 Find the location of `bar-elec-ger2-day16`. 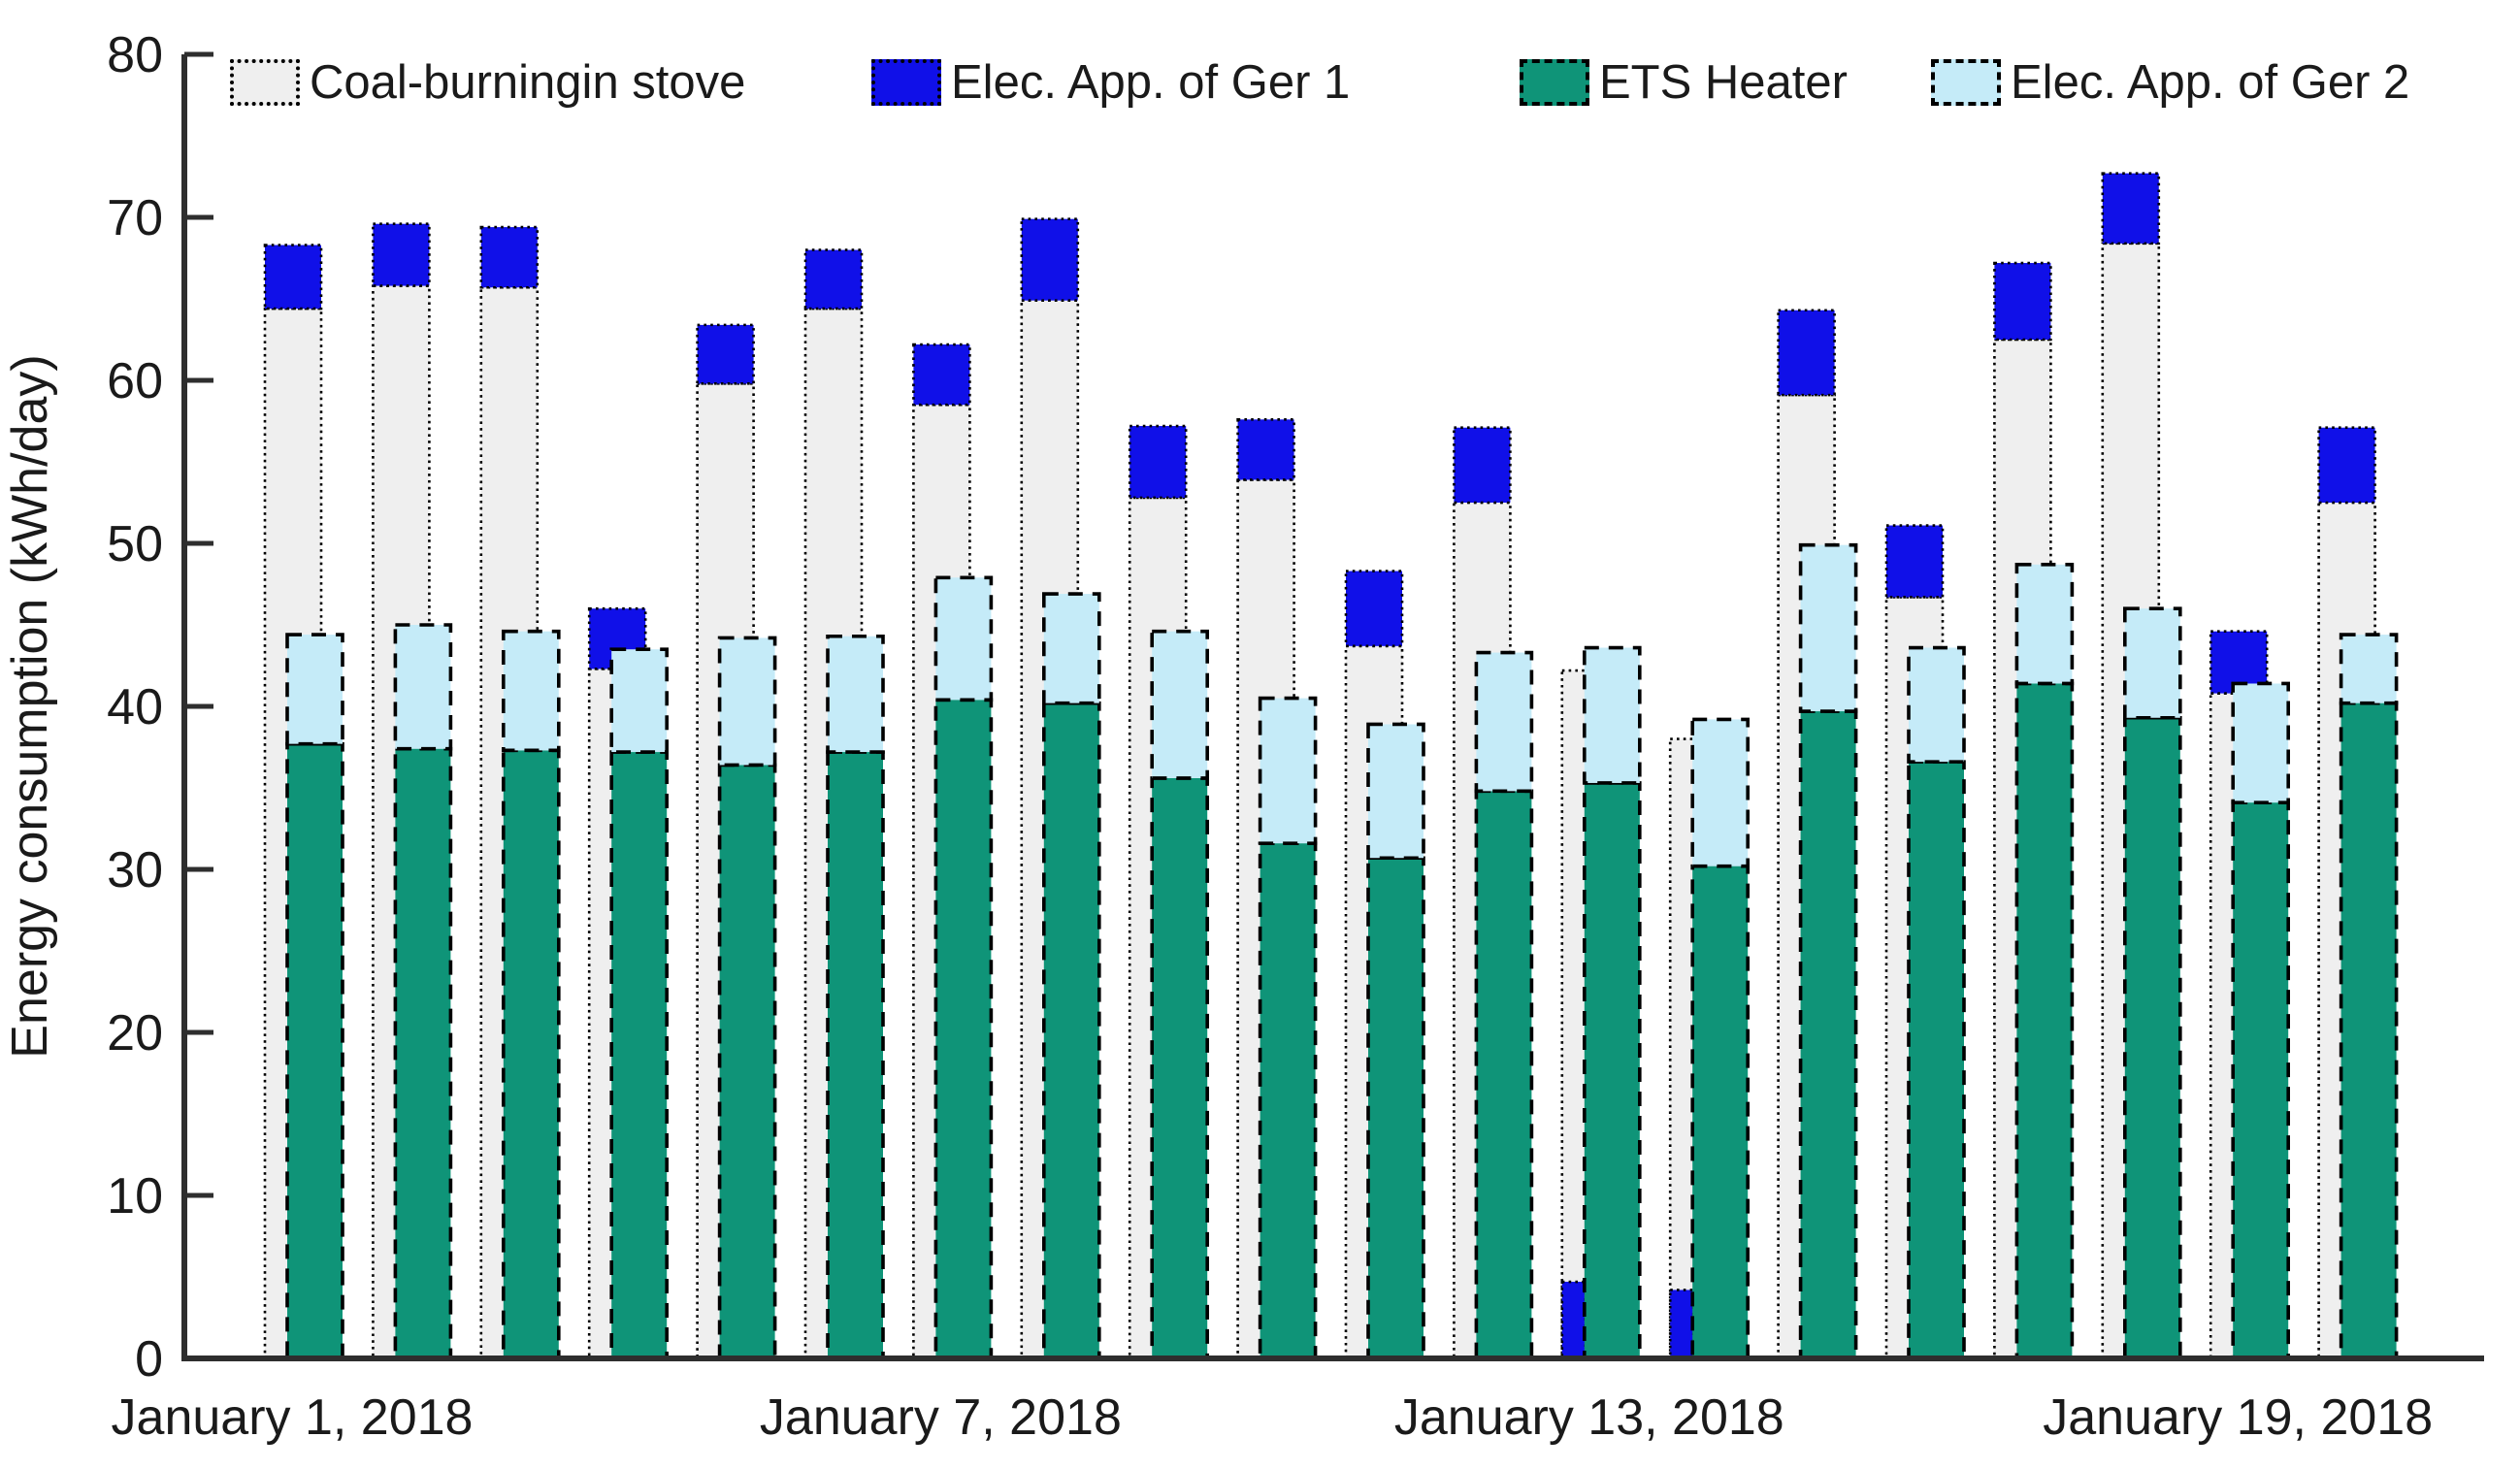

bar-elec-ger2-day16 is located at coordinates (1936, 704).